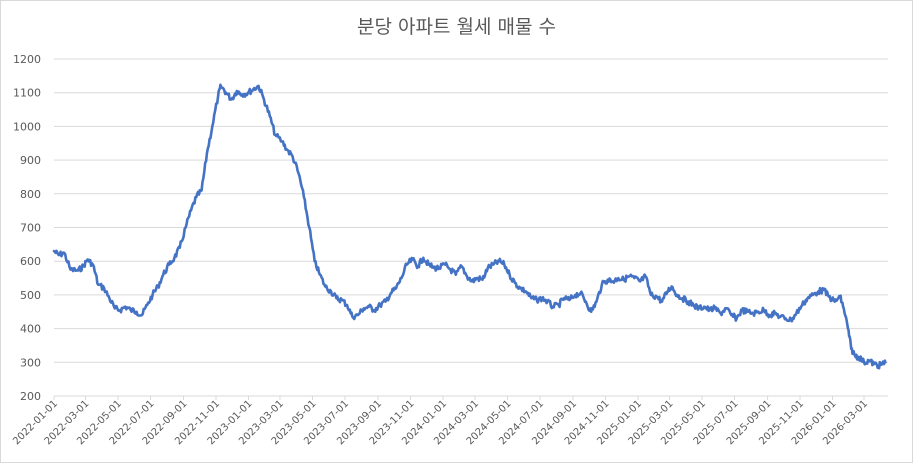 The width and height of the screenshot is (913, 463). What do you see at coordinates (27, 93) in the screenshot?
I see `y-tick-label: 1100` at bounding box center [27, 93].